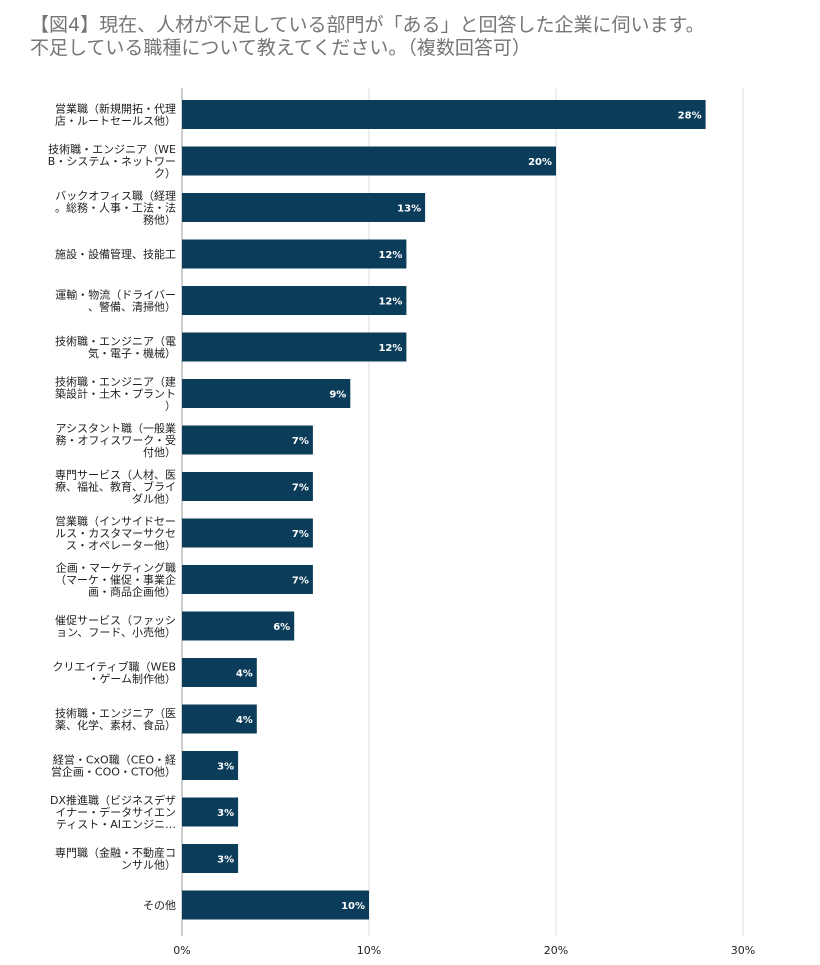  I want to click on bar-value-label-7: 7%, so click(300, 441).